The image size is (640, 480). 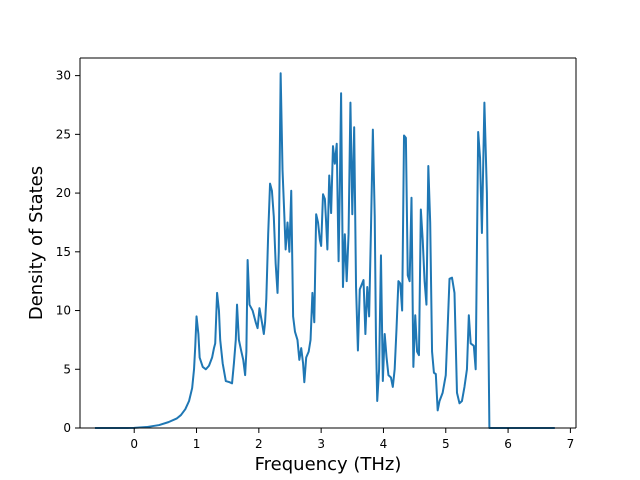 I want to click on x-tick-label: 0, so click(x=134, y=444).